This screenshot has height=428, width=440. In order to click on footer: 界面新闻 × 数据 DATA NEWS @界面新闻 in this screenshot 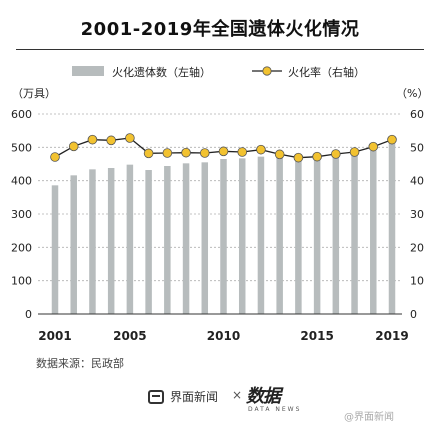, I will do `click(220, 401)`.